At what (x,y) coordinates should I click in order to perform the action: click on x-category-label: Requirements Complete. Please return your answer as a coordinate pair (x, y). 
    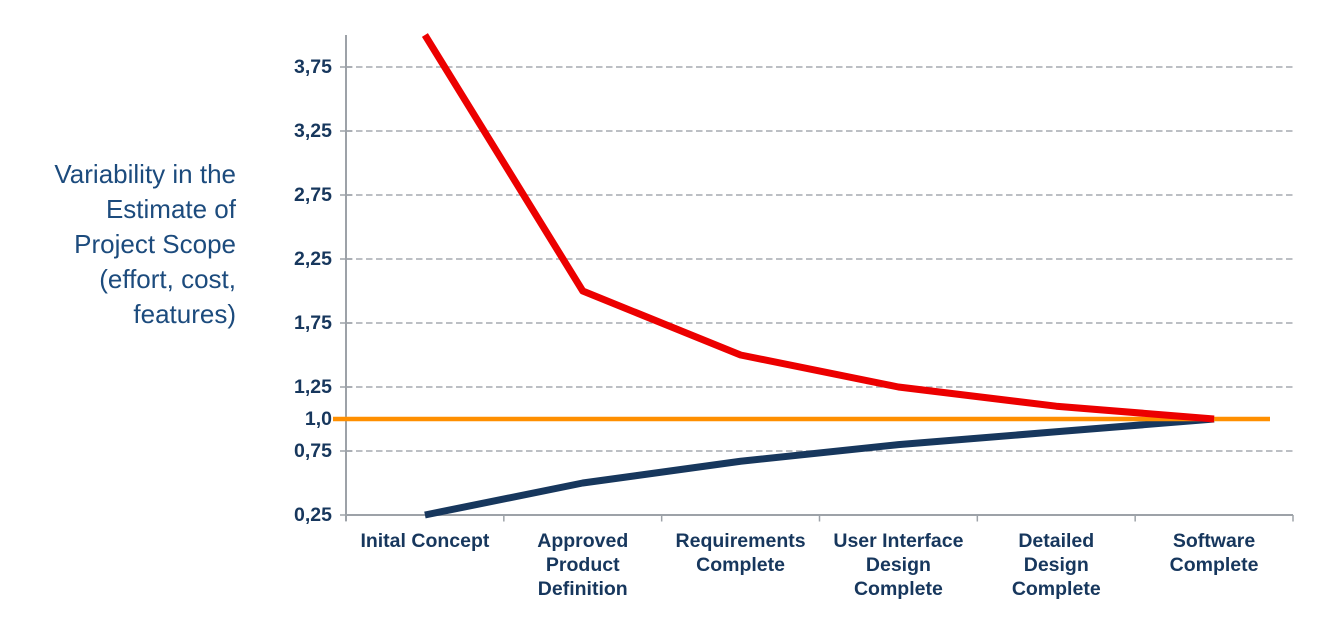
    Looking at the image, I should click on (740, 553).